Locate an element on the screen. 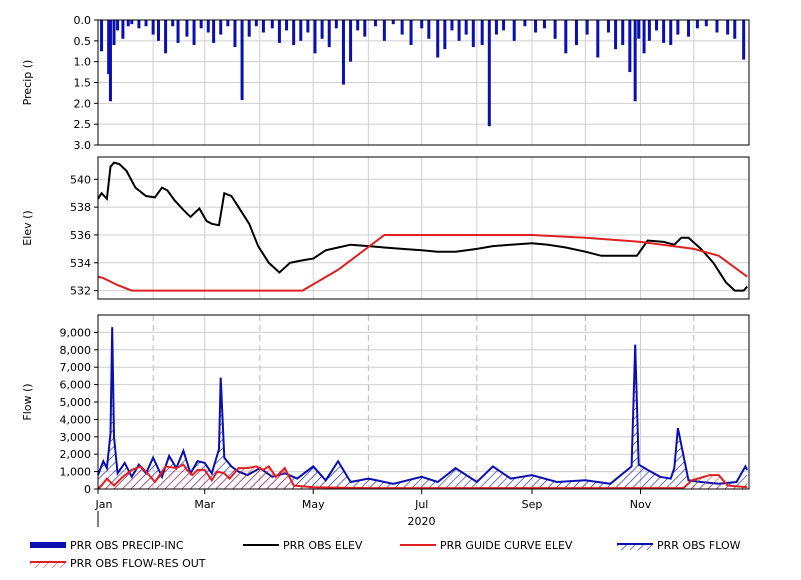 This screenshot has width=801, height=580. y-tick-label: 0.5 is located at coordinates (83, 41).